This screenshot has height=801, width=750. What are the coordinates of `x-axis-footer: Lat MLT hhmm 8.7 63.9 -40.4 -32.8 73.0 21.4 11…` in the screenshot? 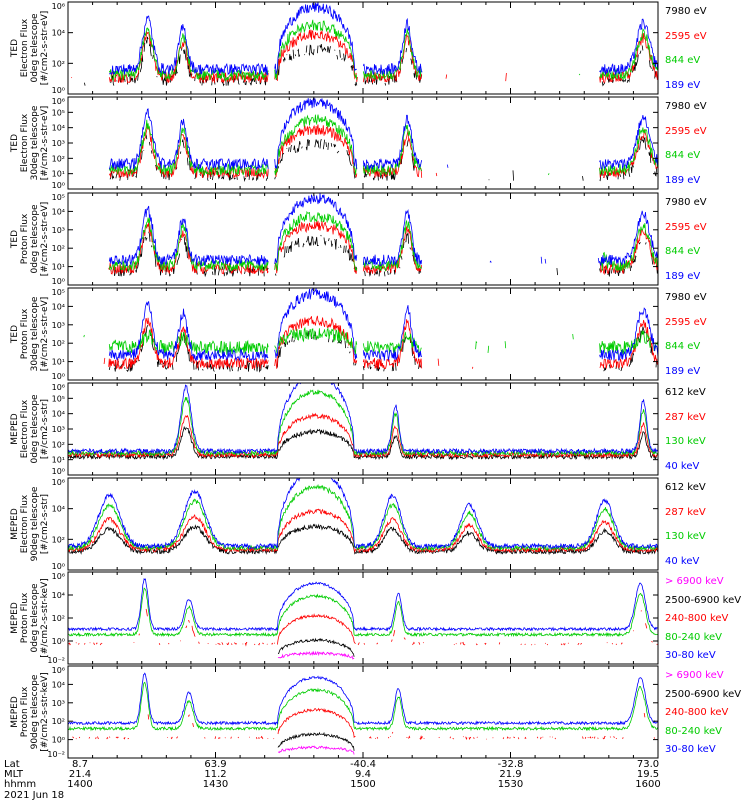 It's located at (375, 780).